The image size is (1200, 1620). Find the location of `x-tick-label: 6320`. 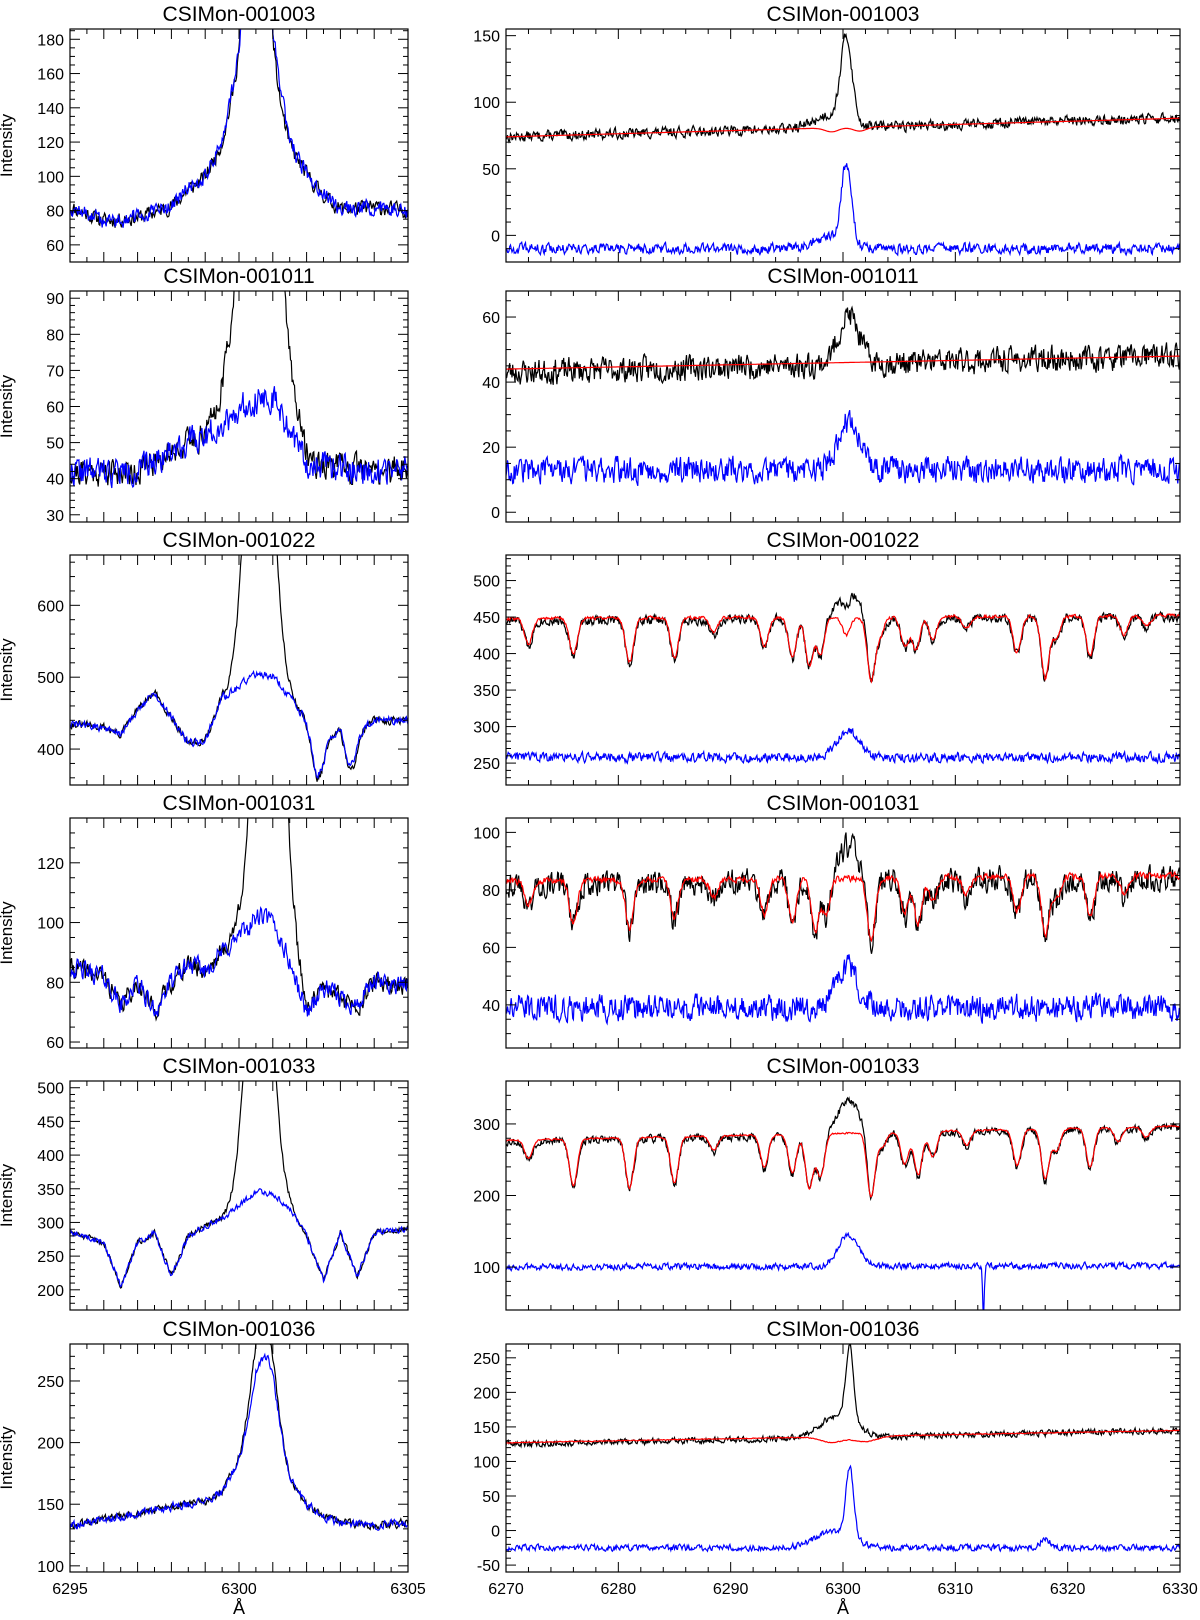

x-tick-label: 6320 is located at coordinates (1068, 1589).